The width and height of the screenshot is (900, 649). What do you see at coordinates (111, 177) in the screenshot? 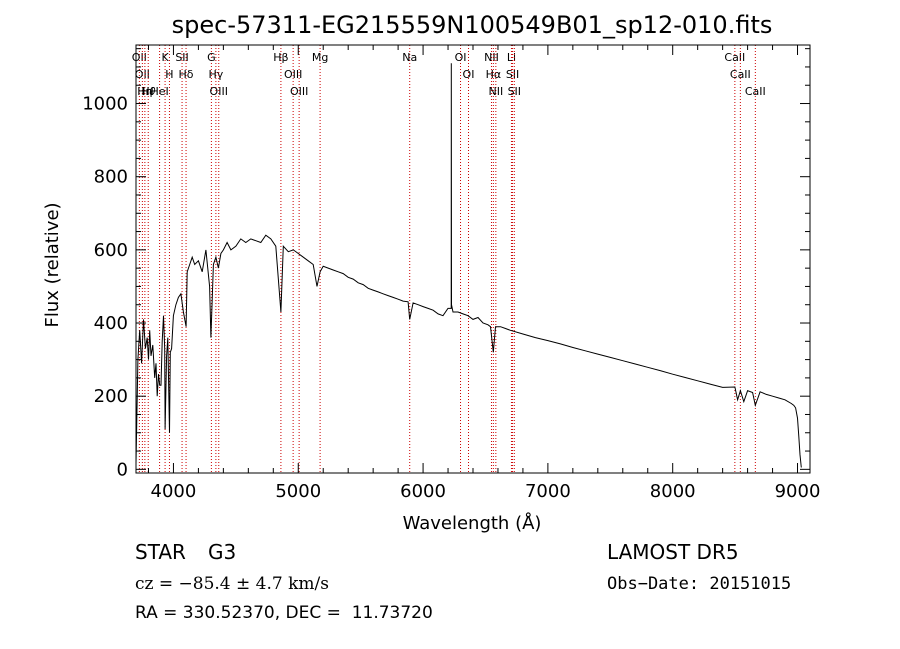
I see `y-tick-label: 800` at bounding box center [111, 177].